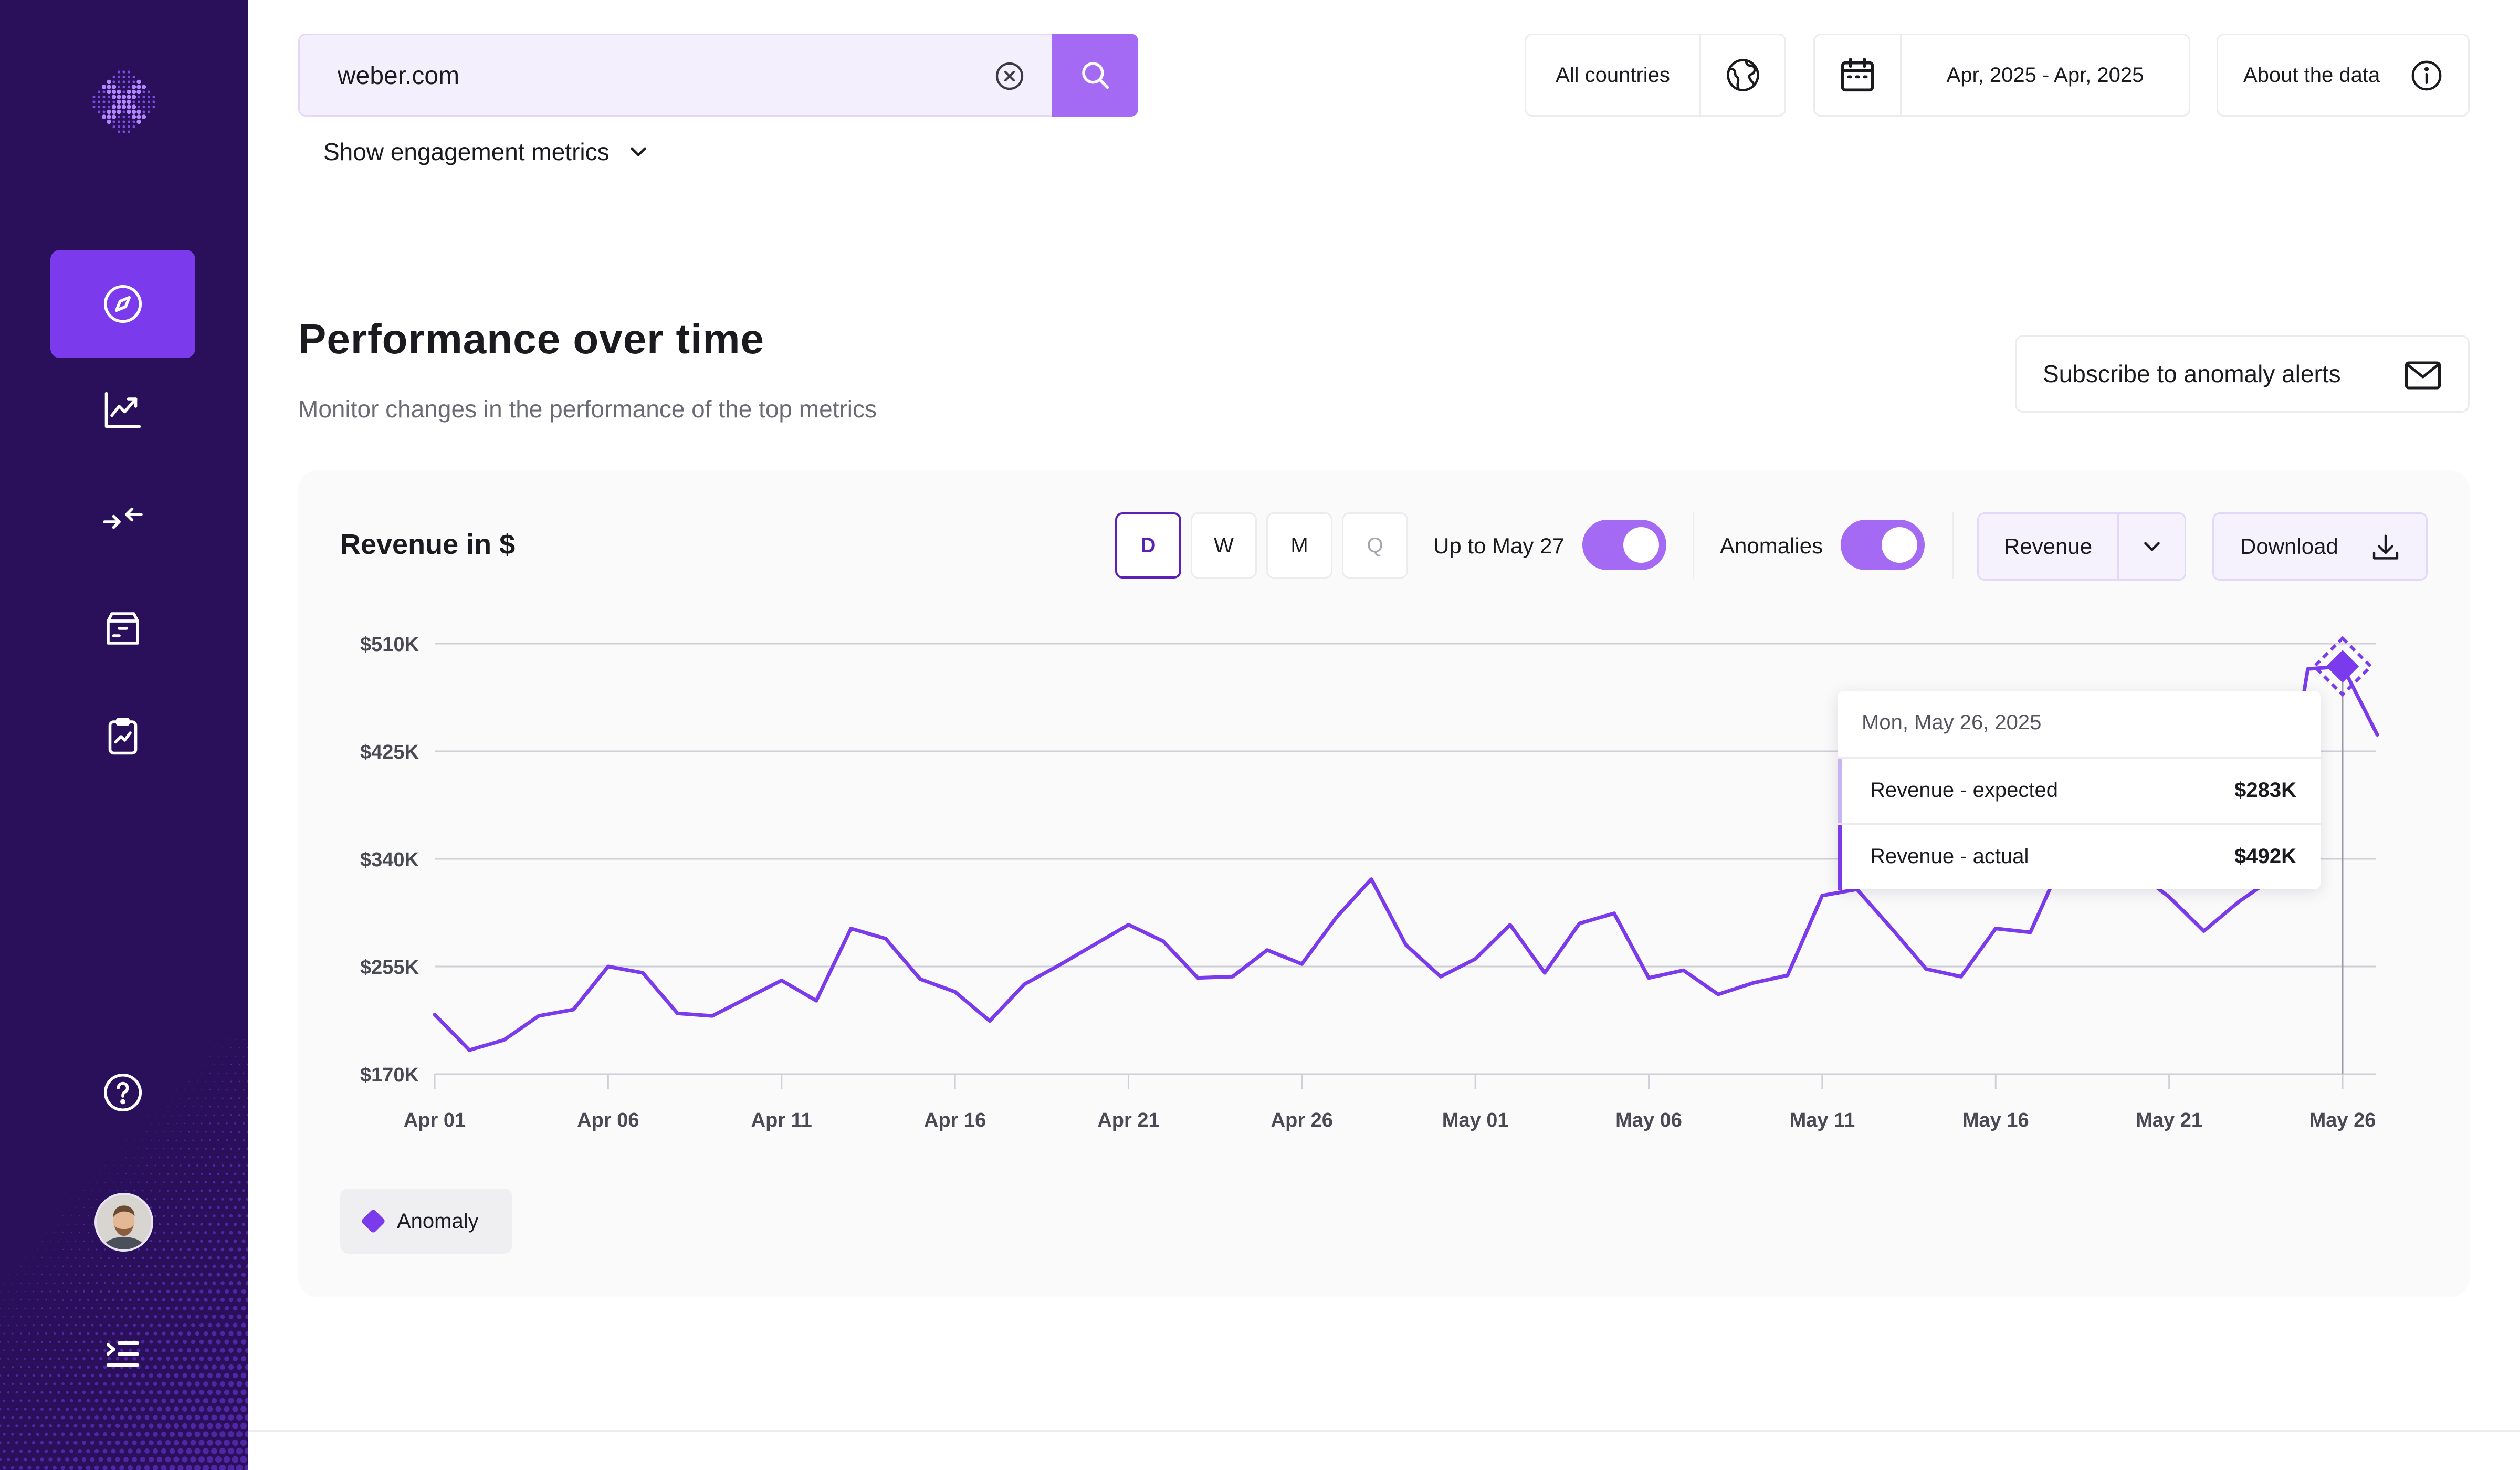  Describe the element at coordinates (122, 1092) in the screenshot. I see `sidebar-item-help` at that location.